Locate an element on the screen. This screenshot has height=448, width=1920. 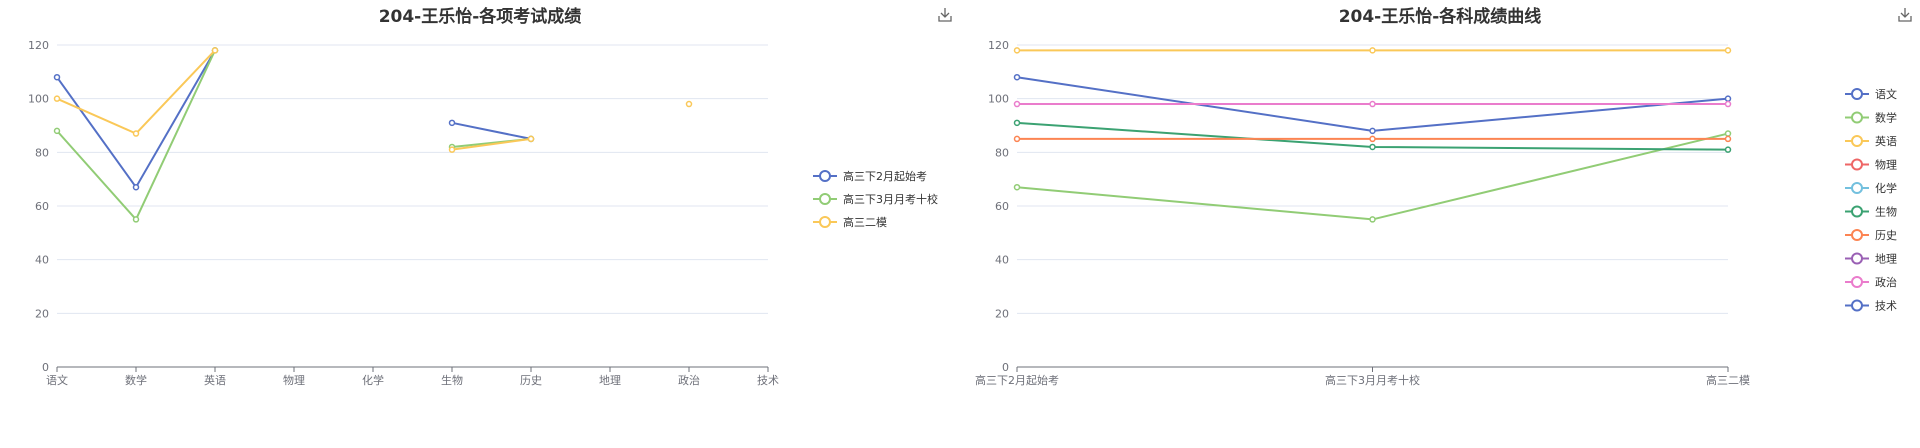
legend-item: 历史 is located at coordinates (1871, 235).